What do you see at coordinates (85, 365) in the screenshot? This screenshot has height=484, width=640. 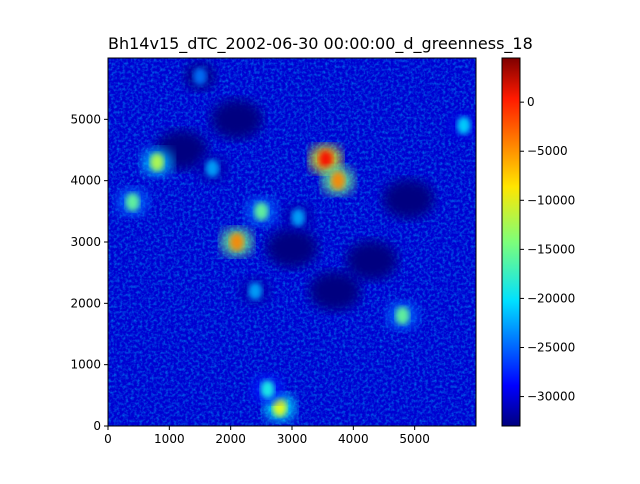 I see `y-tick-label-1: 1000` at bounding box center [85, 365].